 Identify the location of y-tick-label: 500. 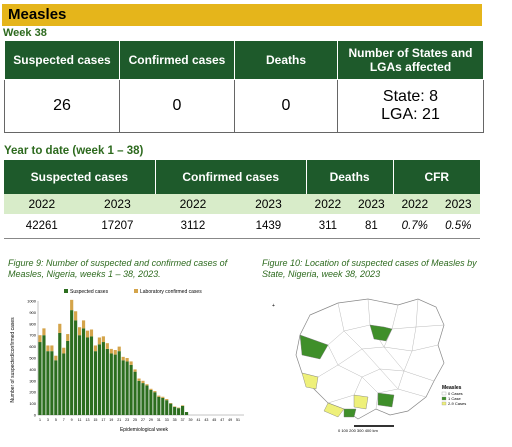
(32, 358).